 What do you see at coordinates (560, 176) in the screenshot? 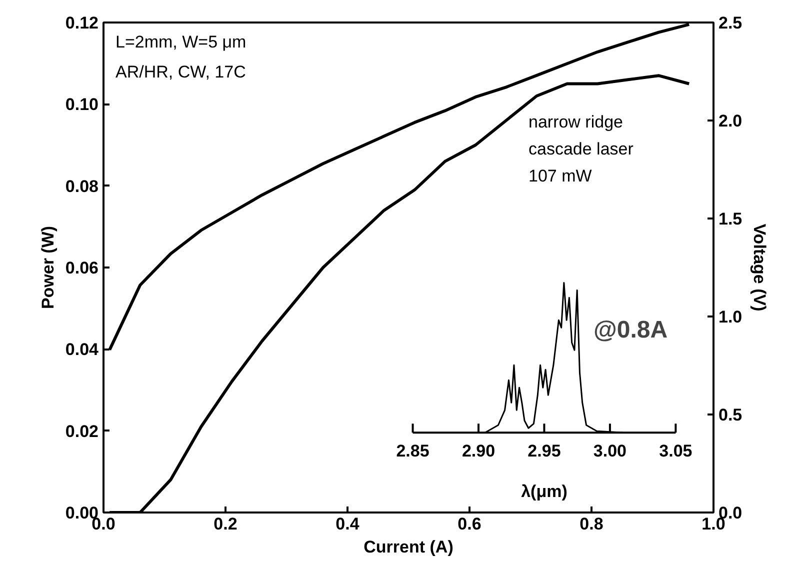
I see `annotation: 107 mW` at bounding box center [560, 176].